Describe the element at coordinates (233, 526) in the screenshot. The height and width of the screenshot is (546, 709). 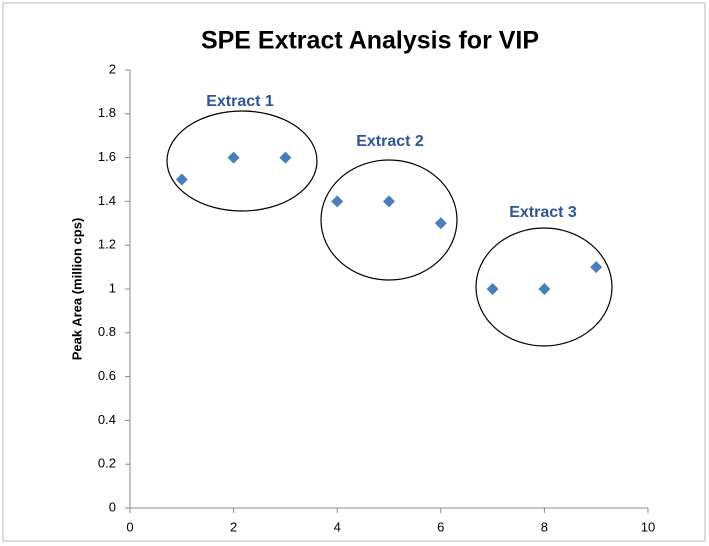
I see `x-tick-label: 2` at that location.